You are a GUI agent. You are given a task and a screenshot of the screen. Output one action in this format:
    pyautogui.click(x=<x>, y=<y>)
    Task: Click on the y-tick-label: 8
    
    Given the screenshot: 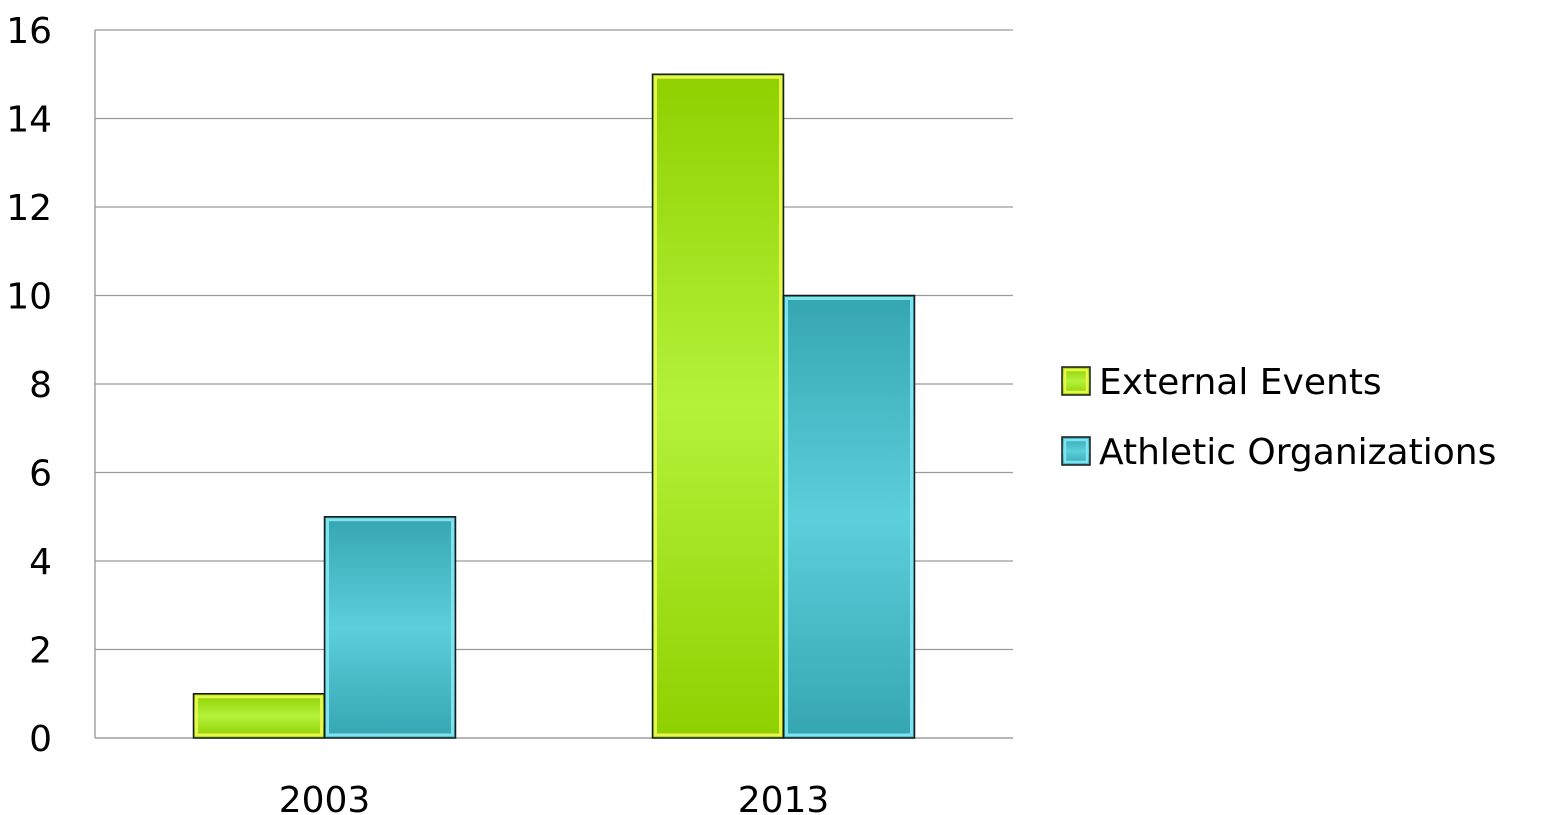 What is the action you would take?
    pyautogui.click(x=40, y=385)
    